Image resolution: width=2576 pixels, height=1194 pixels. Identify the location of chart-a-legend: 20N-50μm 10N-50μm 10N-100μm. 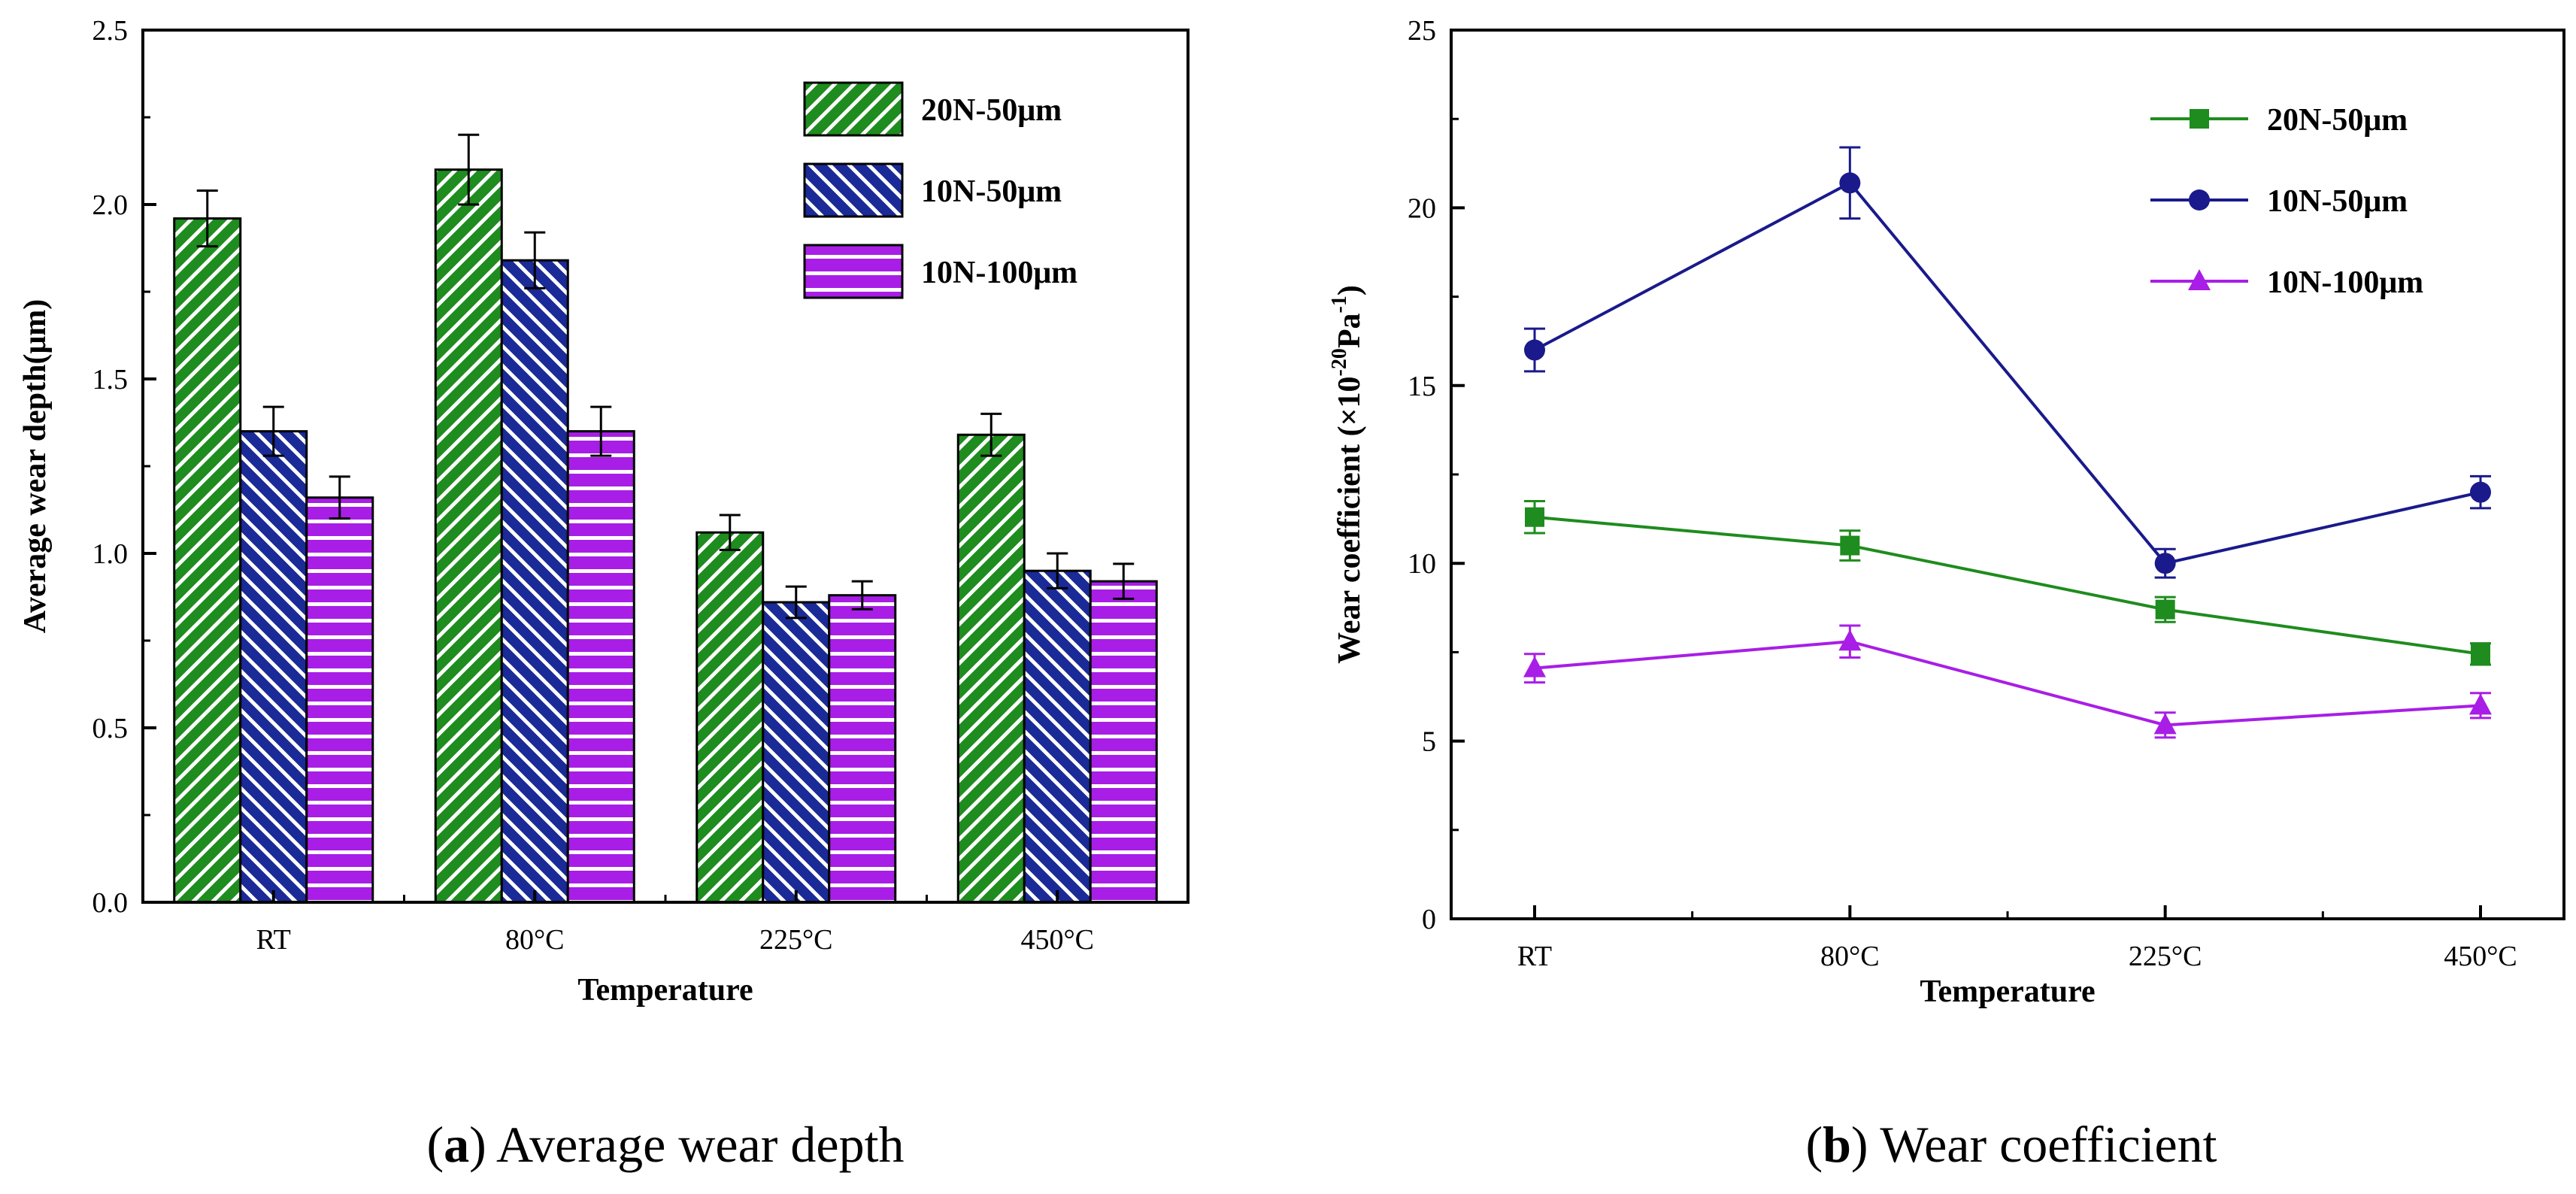
(940, 190).